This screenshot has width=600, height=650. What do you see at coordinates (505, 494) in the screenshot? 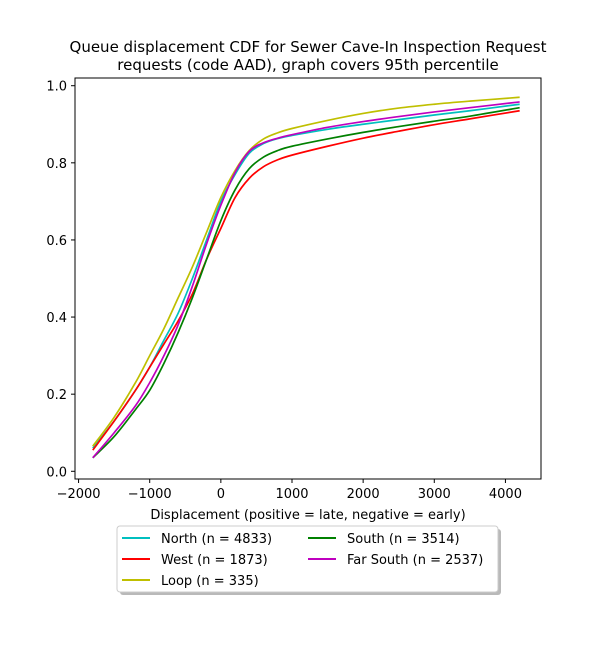
I see `x-tick-label: 4000` at bounding box center [505, 494].